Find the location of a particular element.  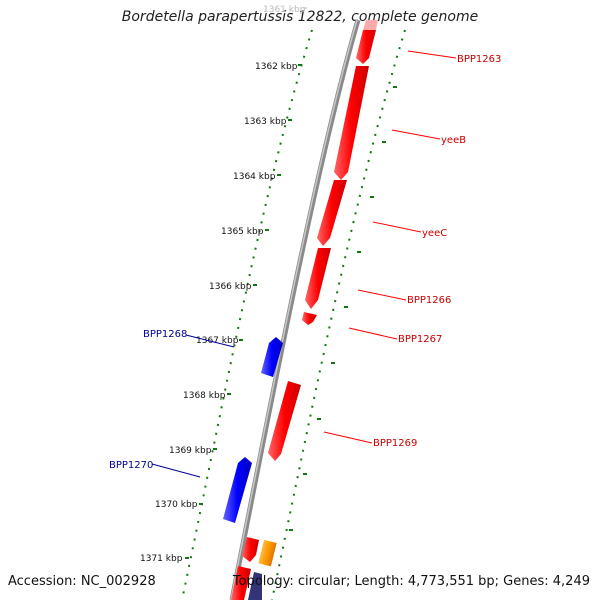

tick-label: 1371 kbp is located at coordinates (161, 559).